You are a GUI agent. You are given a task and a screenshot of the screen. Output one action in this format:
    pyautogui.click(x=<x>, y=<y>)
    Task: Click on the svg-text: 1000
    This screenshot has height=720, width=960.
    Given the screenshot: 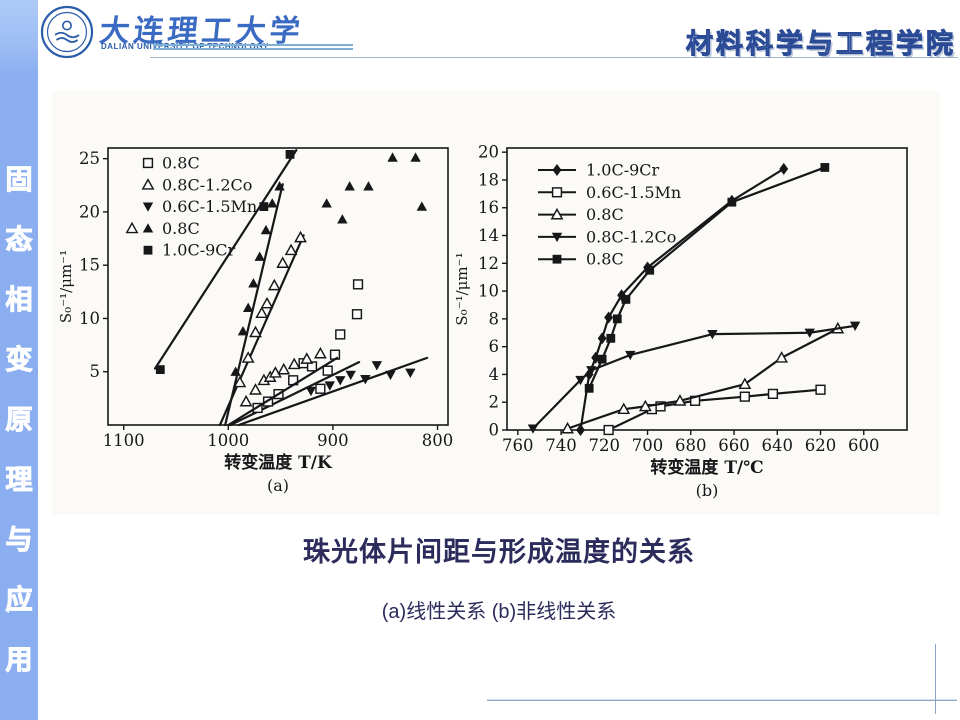 What is the action you would take?
    pyautogui.click(x=228, y=440)
    